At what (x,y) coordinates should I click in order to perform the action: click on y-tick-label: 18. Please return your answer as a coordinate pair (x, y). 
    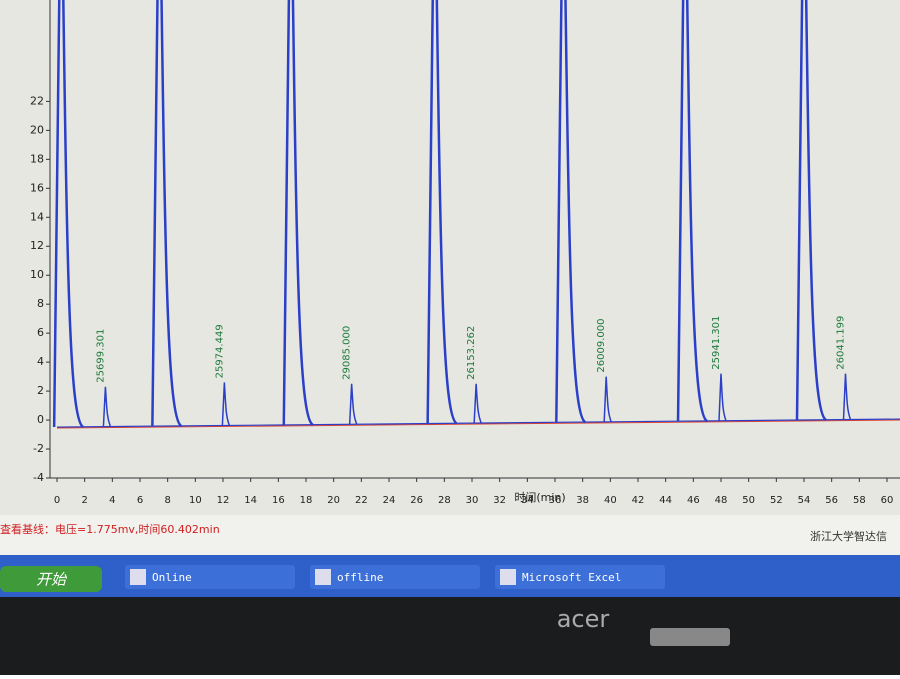
    Looking at the image, I should click on (37, 158).